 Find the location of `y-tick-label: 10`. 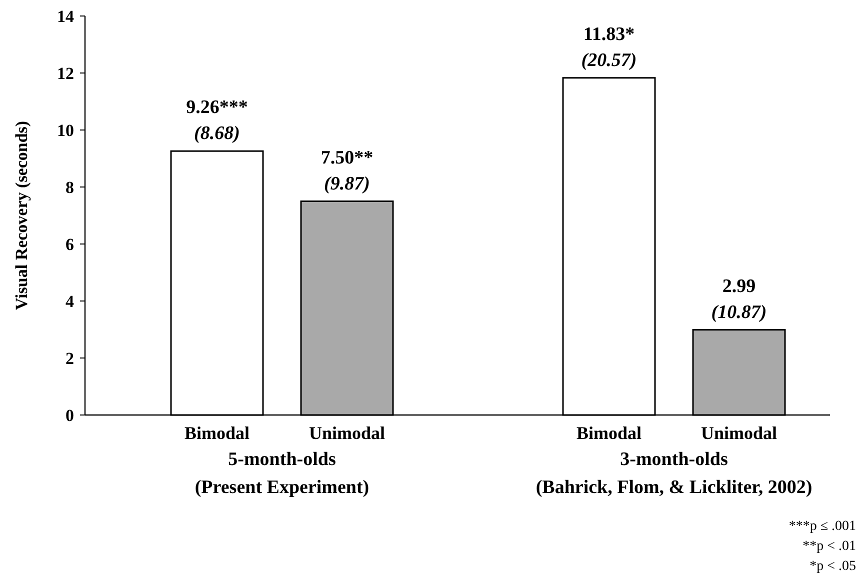

y-tick-label: 10 is located at coordinates (65, 130).